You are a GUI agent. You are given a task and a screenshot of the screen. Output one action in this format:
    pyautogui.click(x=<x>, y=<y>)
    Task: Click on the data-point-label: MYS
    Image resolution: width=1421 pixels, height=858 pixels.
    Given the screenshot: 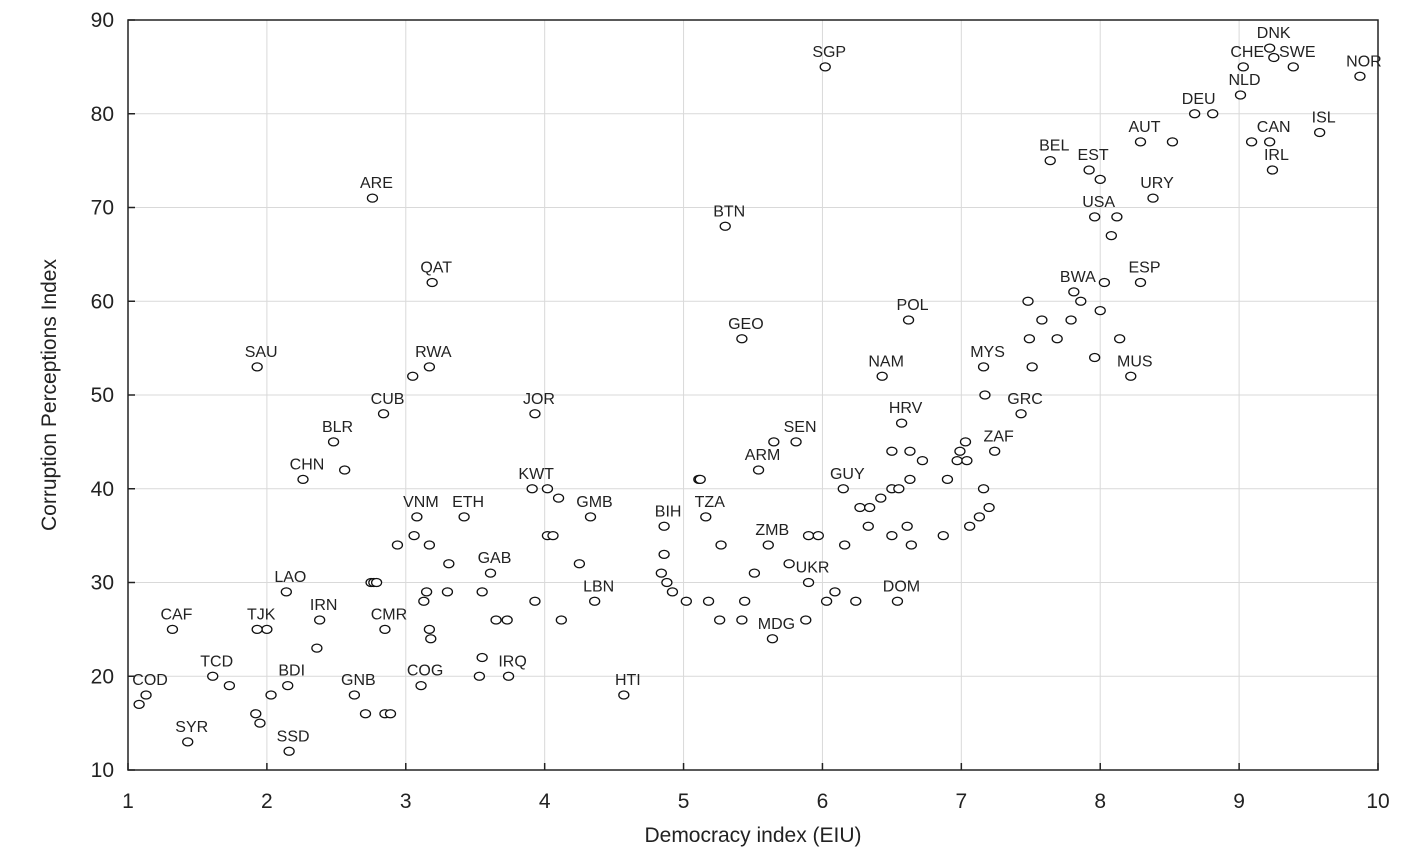 What is the action you would take?
    pyautogui.click(x=987, y=352)
    